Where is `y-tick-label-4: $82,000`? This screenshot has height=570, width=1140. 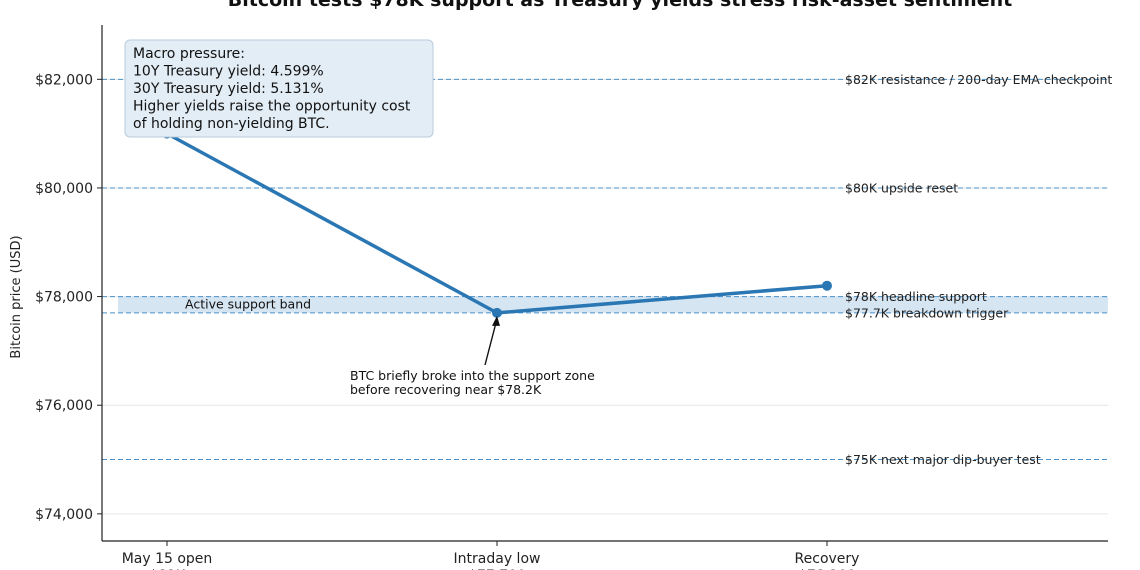
y-tick-label-4: $82,000 is located at coordinates (64, 80).